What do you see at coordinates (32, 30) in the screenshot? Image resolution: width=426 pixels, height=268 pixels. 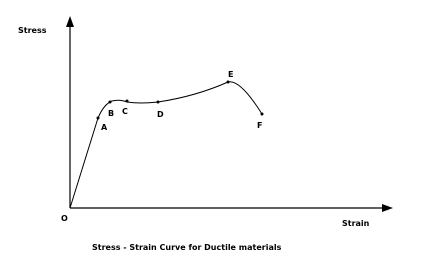 I see `y-axis-label: Stress` at bounding box center [32, 30].